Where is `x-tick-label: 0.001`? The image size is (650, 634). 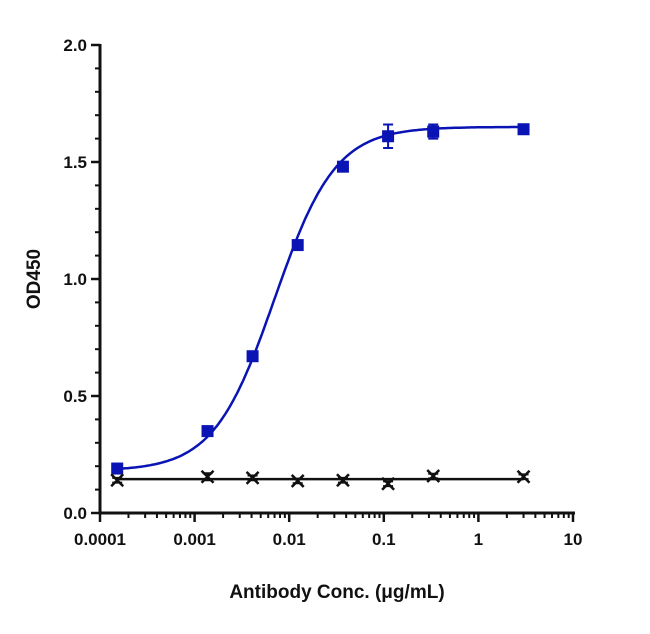 x-tick-label: 0.001 is located at coordinates (194, 539).